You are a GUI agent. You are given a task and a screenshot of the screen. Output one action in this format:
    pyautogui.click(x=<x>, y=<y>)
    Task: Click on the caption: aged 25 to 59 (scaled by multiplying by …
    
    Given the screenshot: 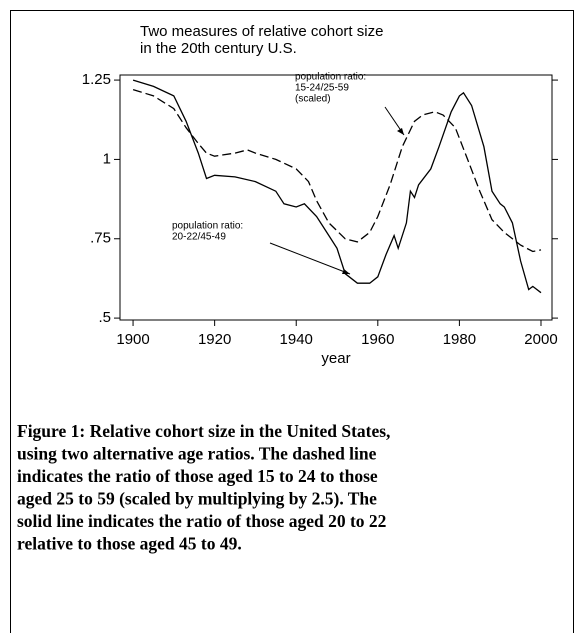 What is the action you would take?
    pyautogui.click(x=197, y=499)
    